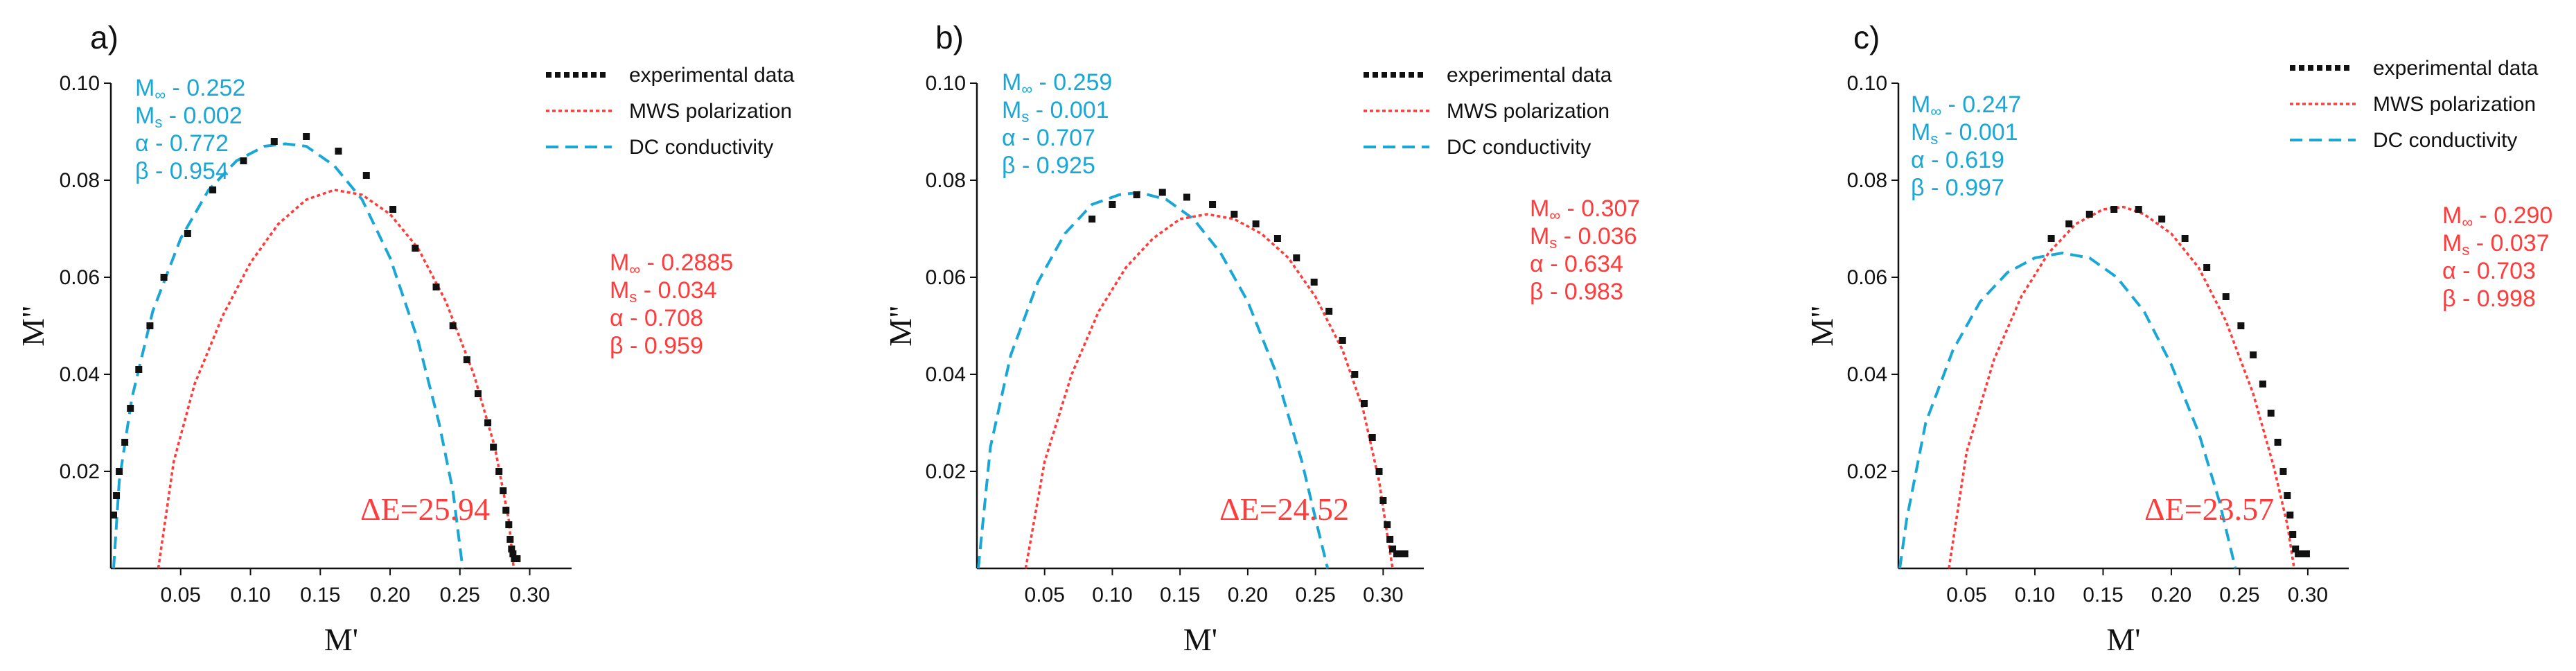 This screenshot has width=2576, height=671. Describe the element at coordinates (1576, 292) in the screenshot. I see `param-beta: β - 0.983` at that location.